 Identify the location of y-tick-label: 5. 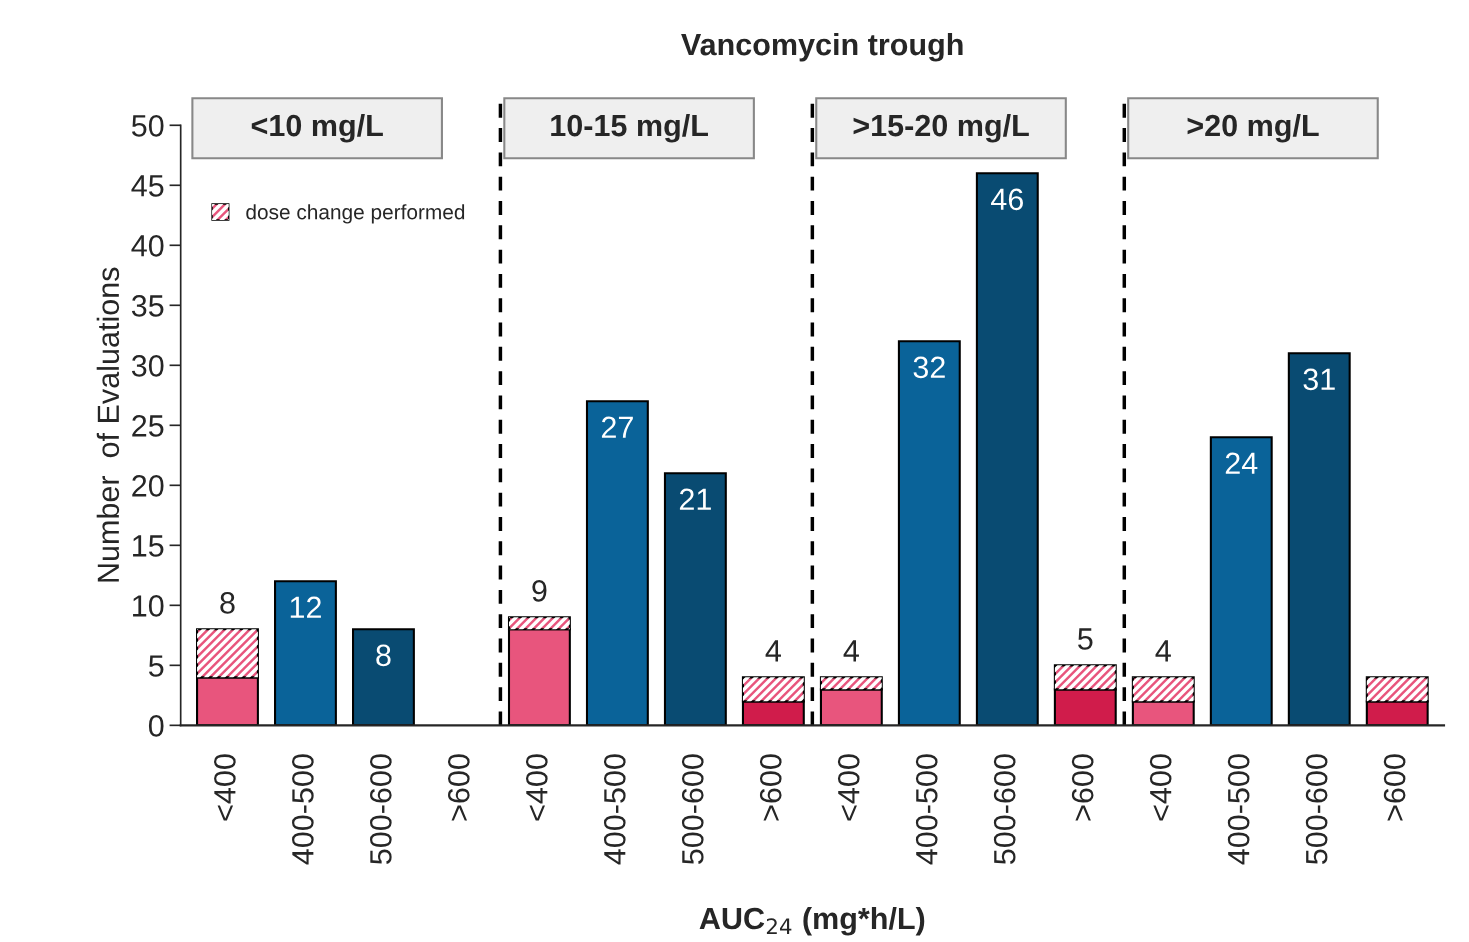
(156, 666).